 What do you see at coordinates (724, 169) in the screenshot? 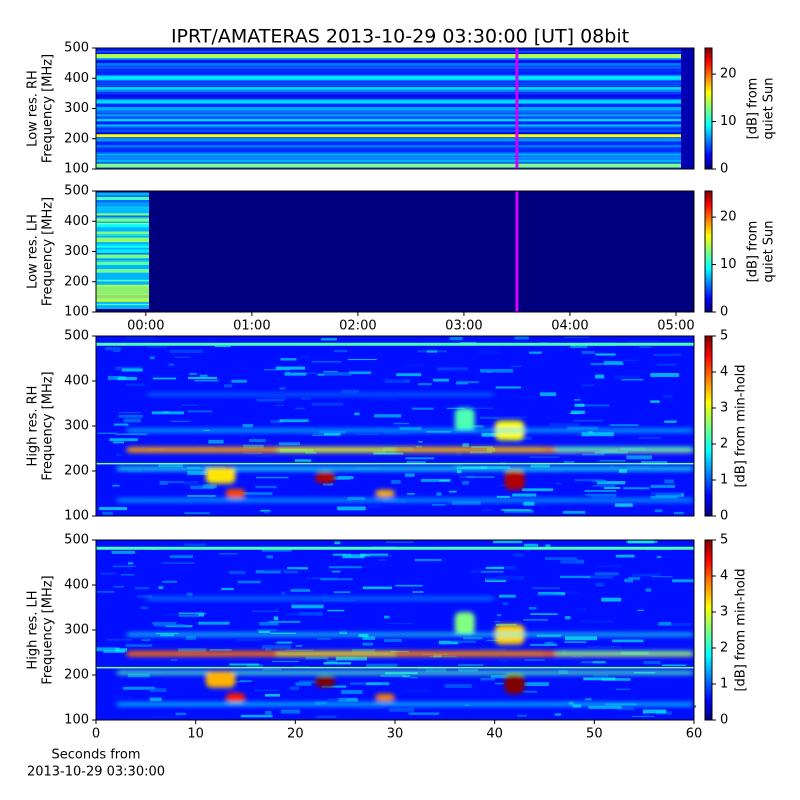
I see `colorbar-tick-label: 0` at bounding box center [724, 169].